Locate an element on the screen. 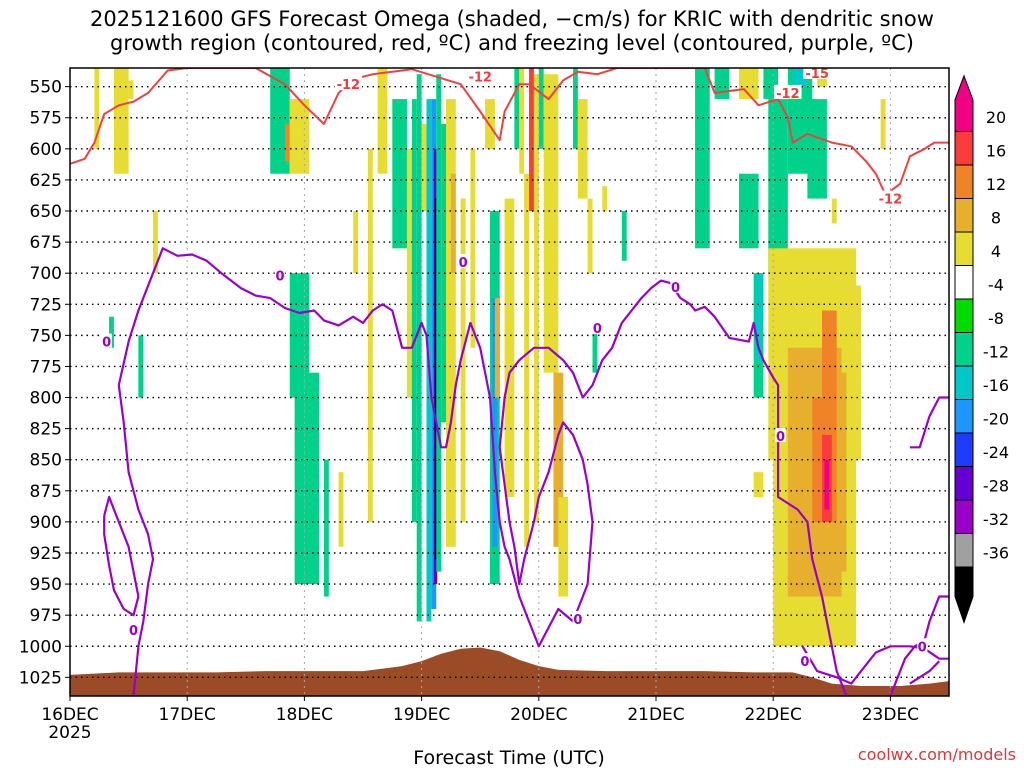  x-tick-label-23dec: 23DEC is located at coordinates (890, 715).